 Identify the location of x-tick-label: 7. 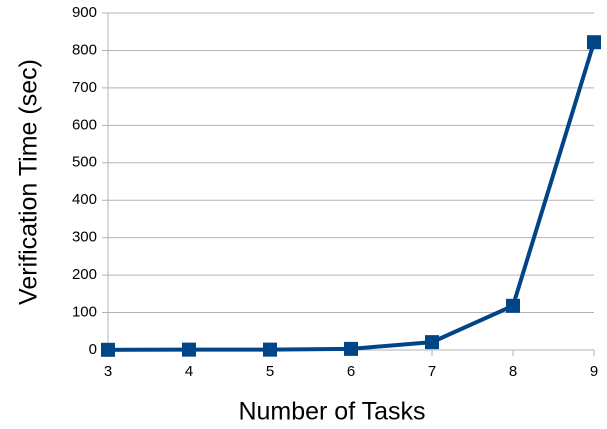
(432, 371).